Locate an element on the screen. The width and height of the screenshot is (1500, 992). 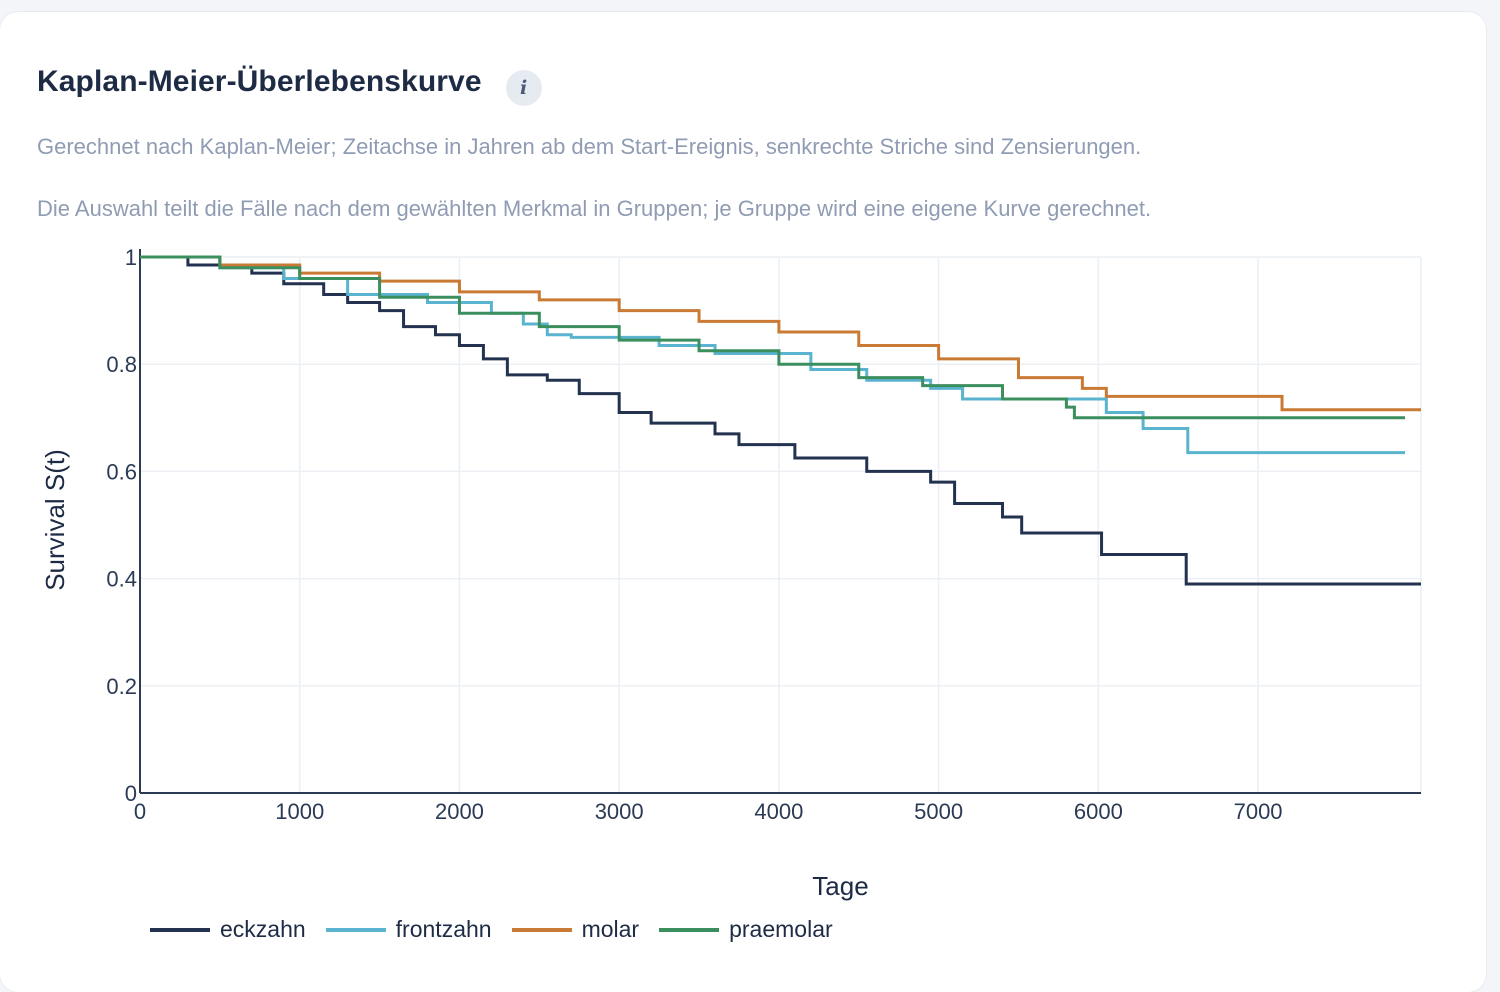
y-axis-title: Survival S(t) is located at coordinates (55, 520).